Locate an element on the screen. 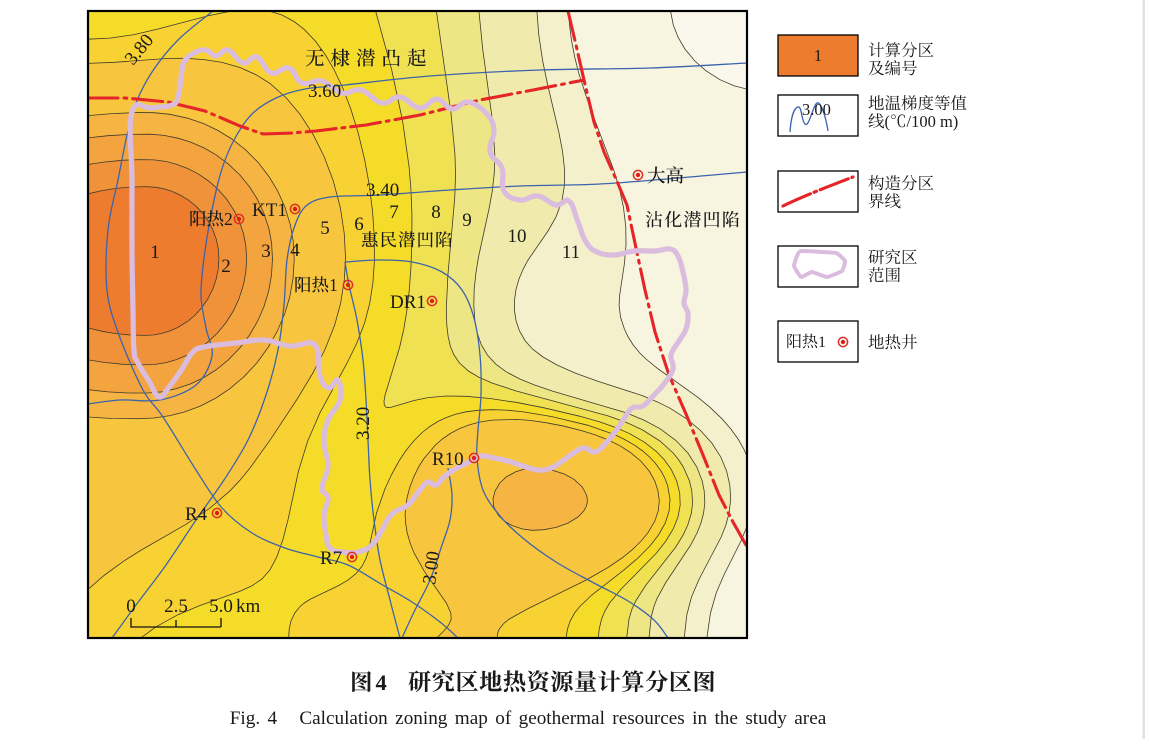  svg-text: R7 is located at coordinates (331, 558).